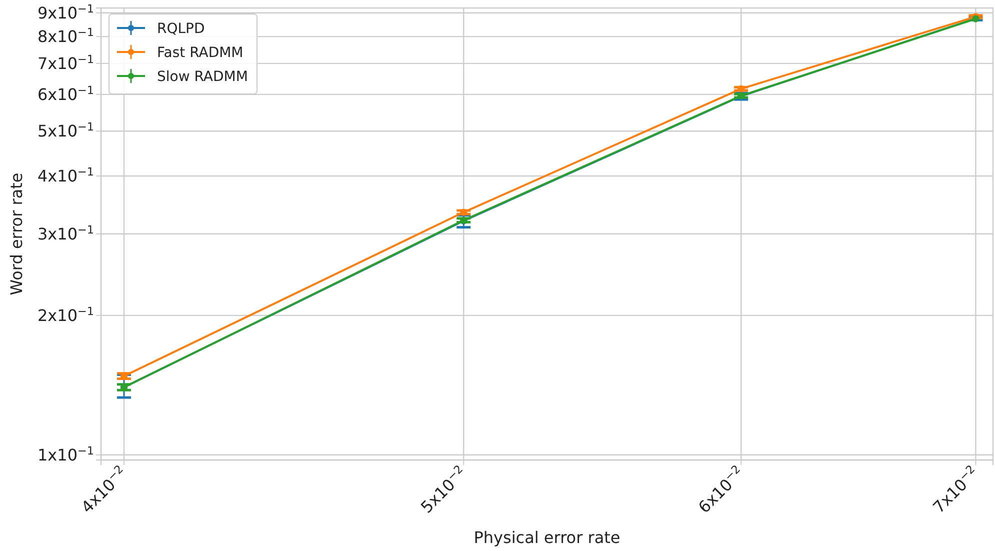 The width and height of the screenshot is (995, 551). I want to click on y-tick-label: 5x10$^{−1}$, so click(65, 130).